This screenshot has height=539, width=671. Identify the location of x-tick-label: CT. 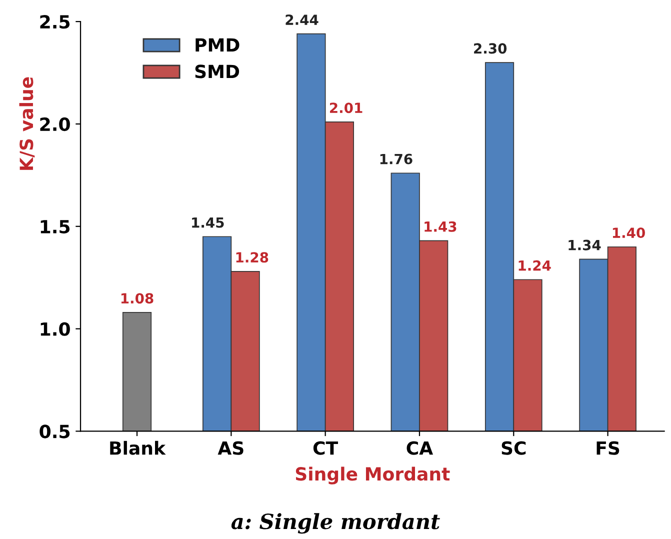
(325, 448).